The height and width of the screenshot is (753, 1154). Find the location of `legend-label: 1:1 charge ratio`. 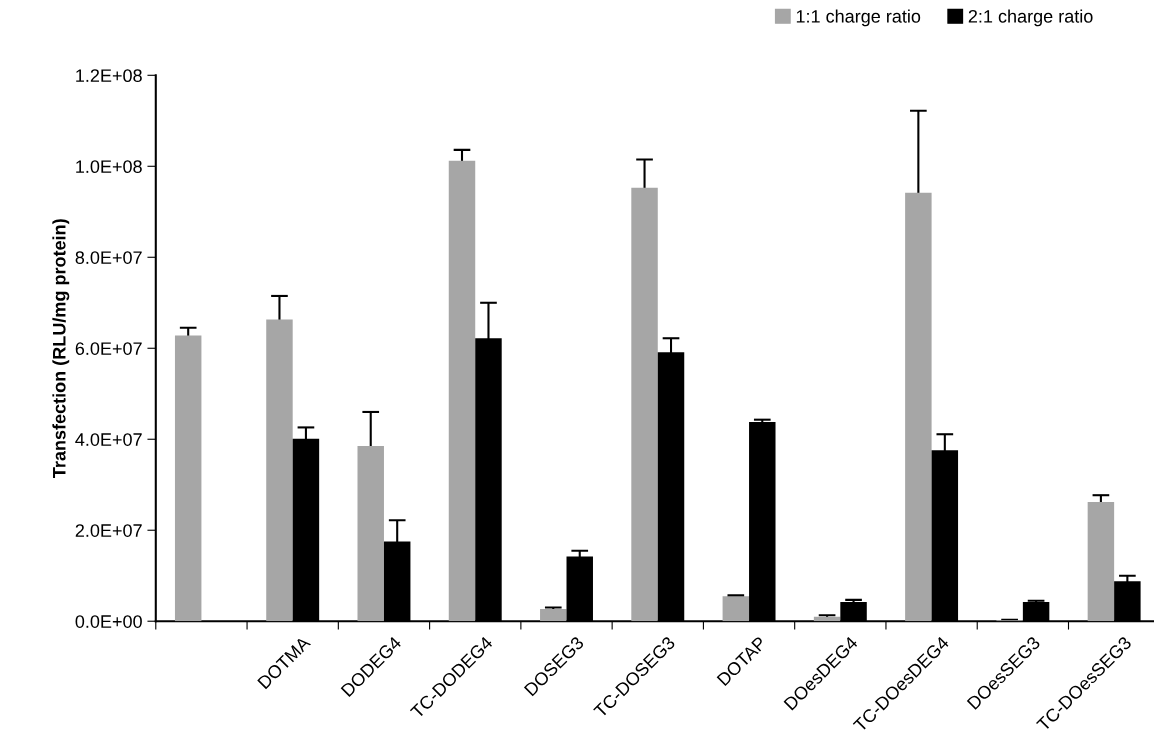

legend-label: 1:1 charge ratio is located at coordinates (858, 18).